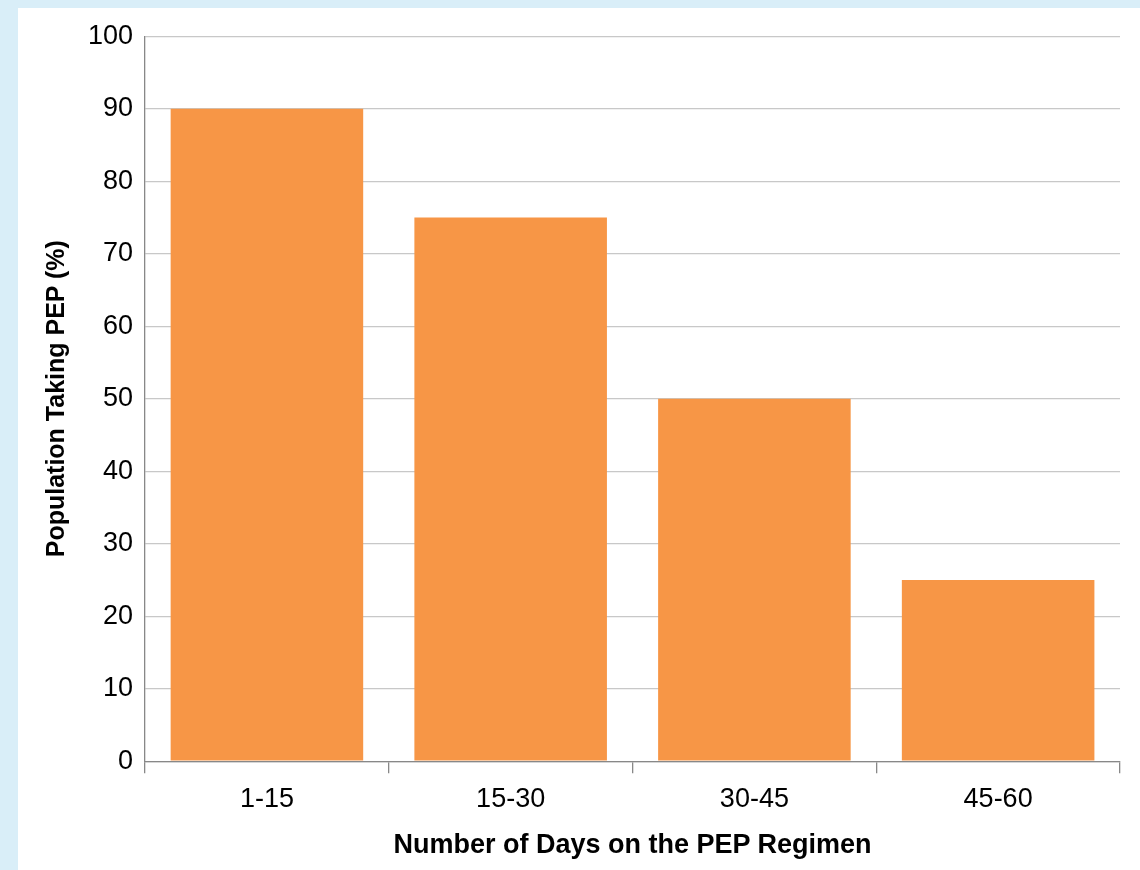 This screenshot has width=1140, height=870. I want to click on y-tick-label: 0, so click(126, 759).